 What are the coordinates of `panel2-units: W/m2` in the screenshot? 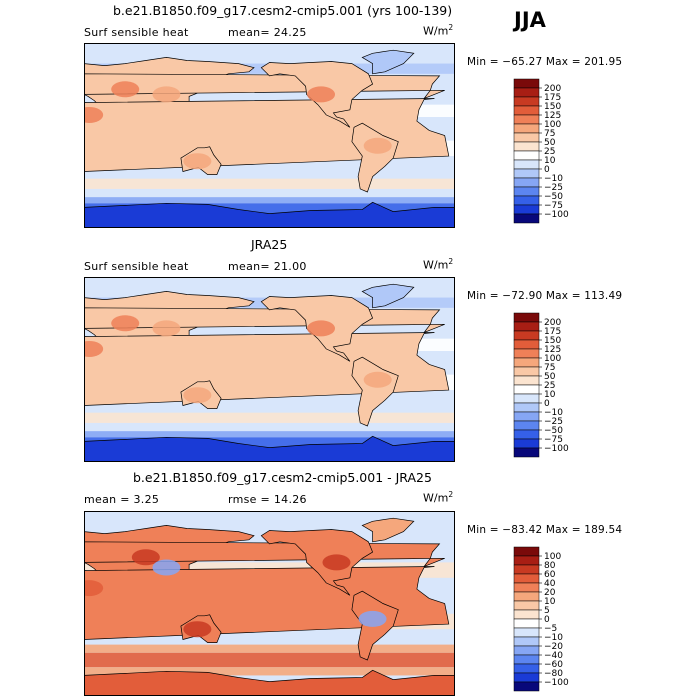 It's located at (438, 264).